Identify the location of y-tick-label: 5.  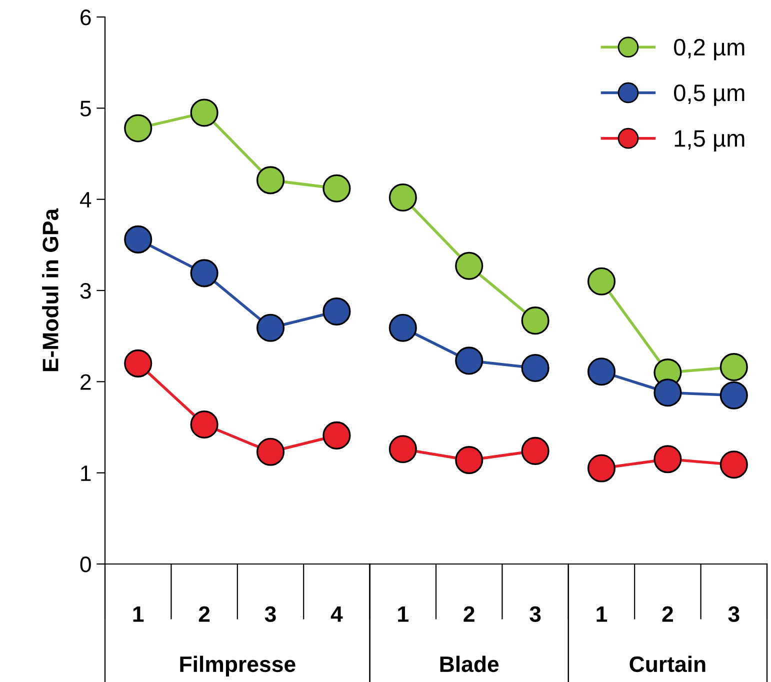
(85, 108).